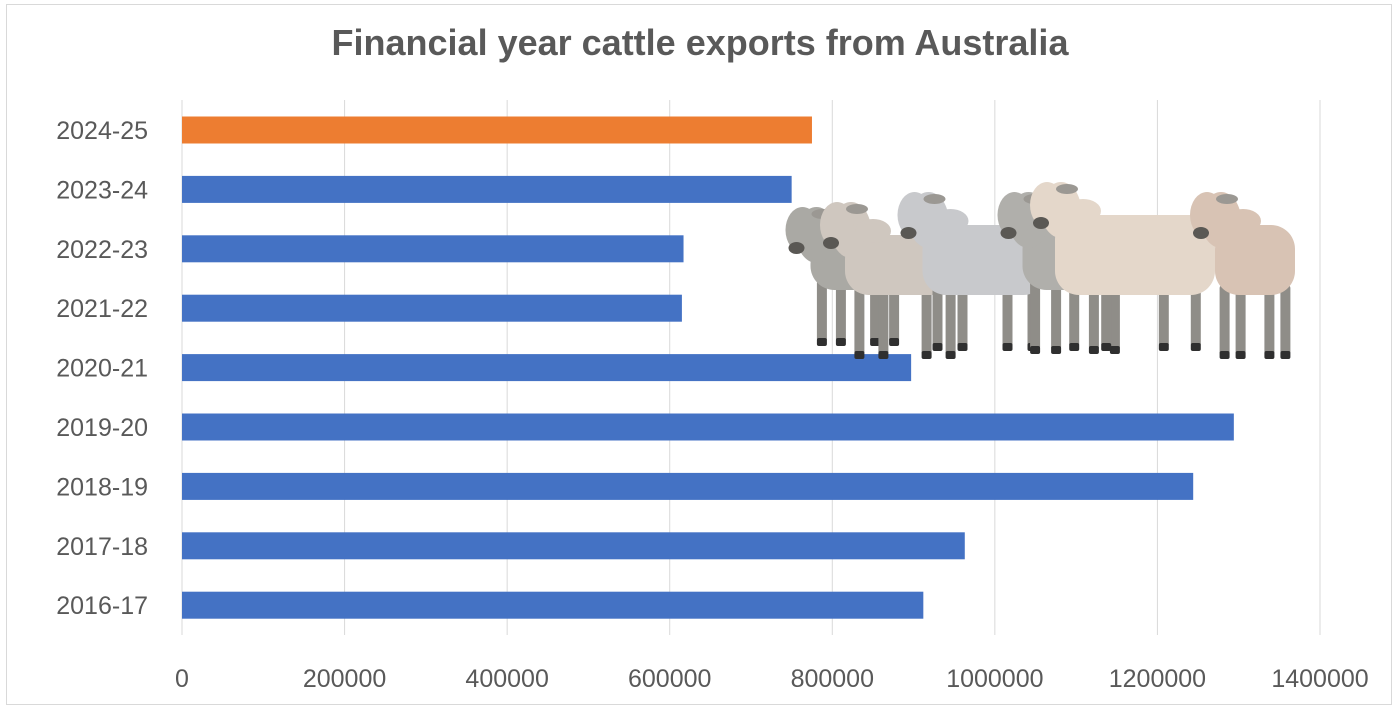 The image size is (1400, 711). I want to click on x-tick-label: 800000, so click(832, 679).